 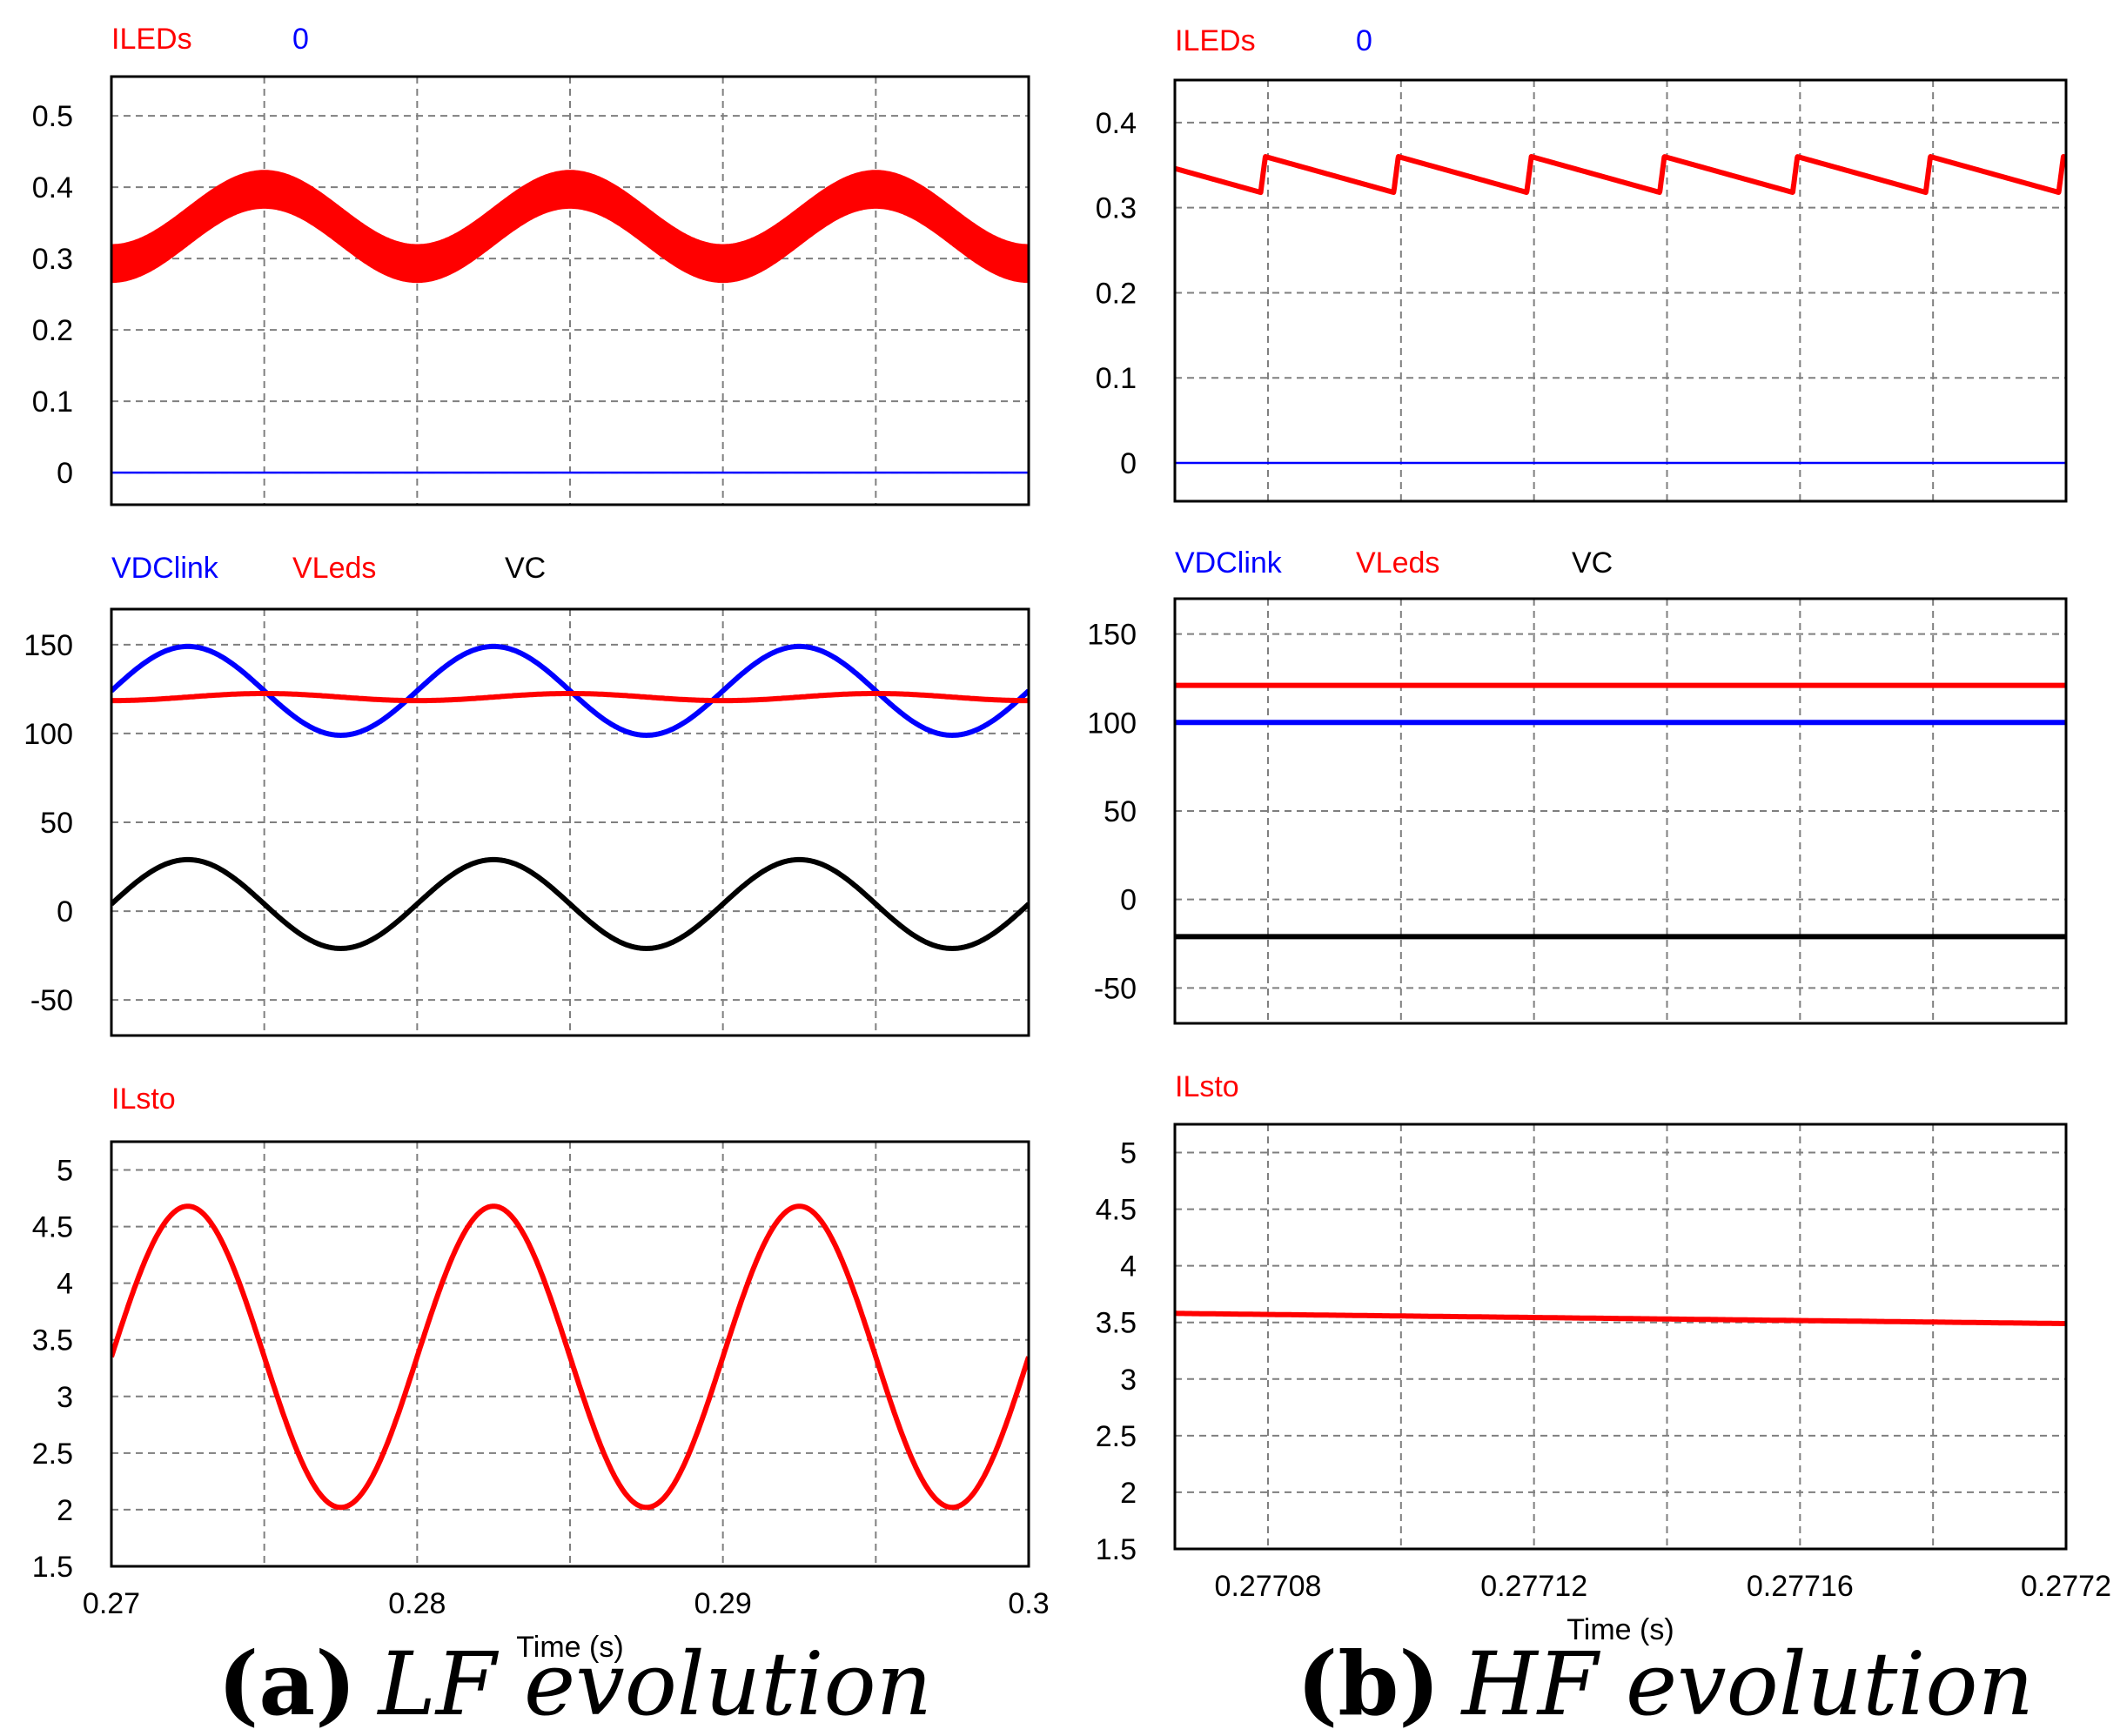 I want to click on caption-a: (a) LF evolution, so click(x=575, y=1684).